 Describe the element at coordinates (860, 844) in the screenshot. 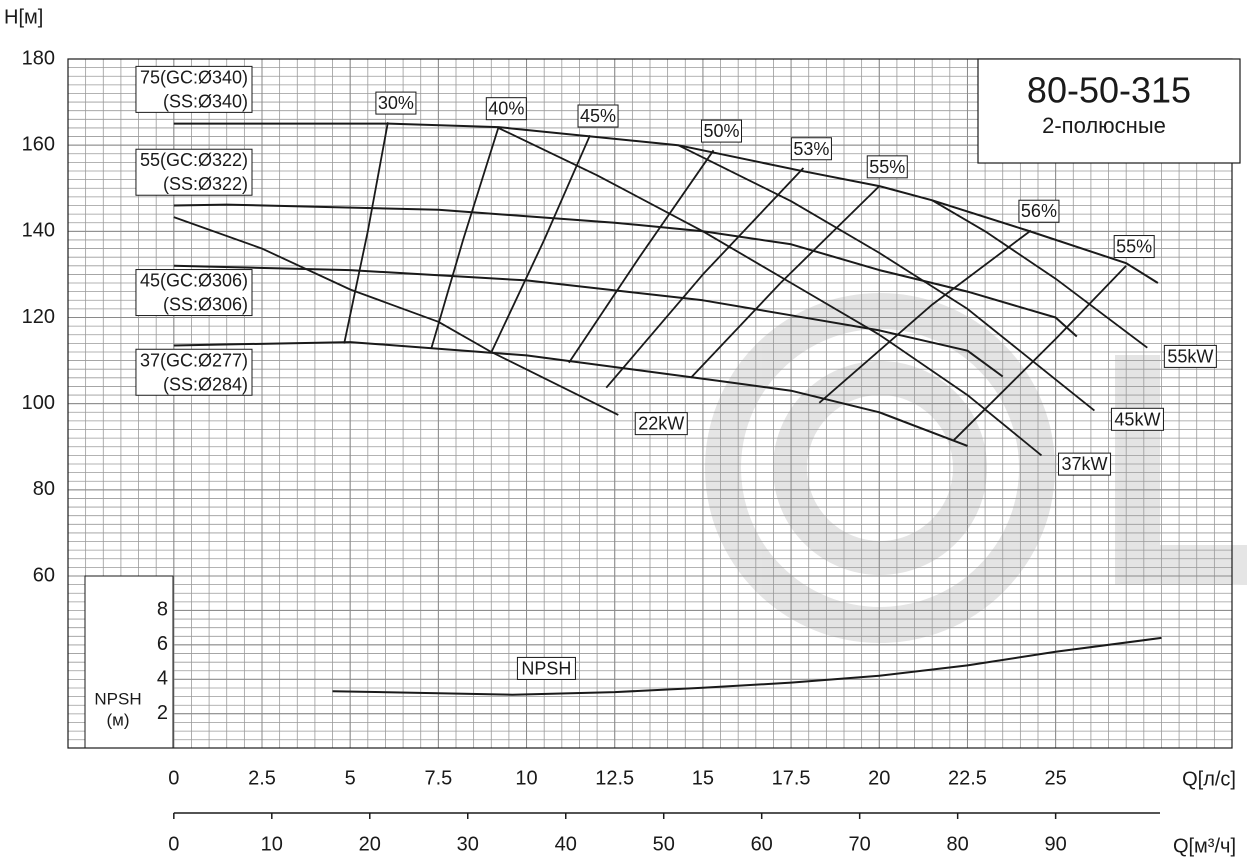

I see `x2-tick-label: 70` at that location.